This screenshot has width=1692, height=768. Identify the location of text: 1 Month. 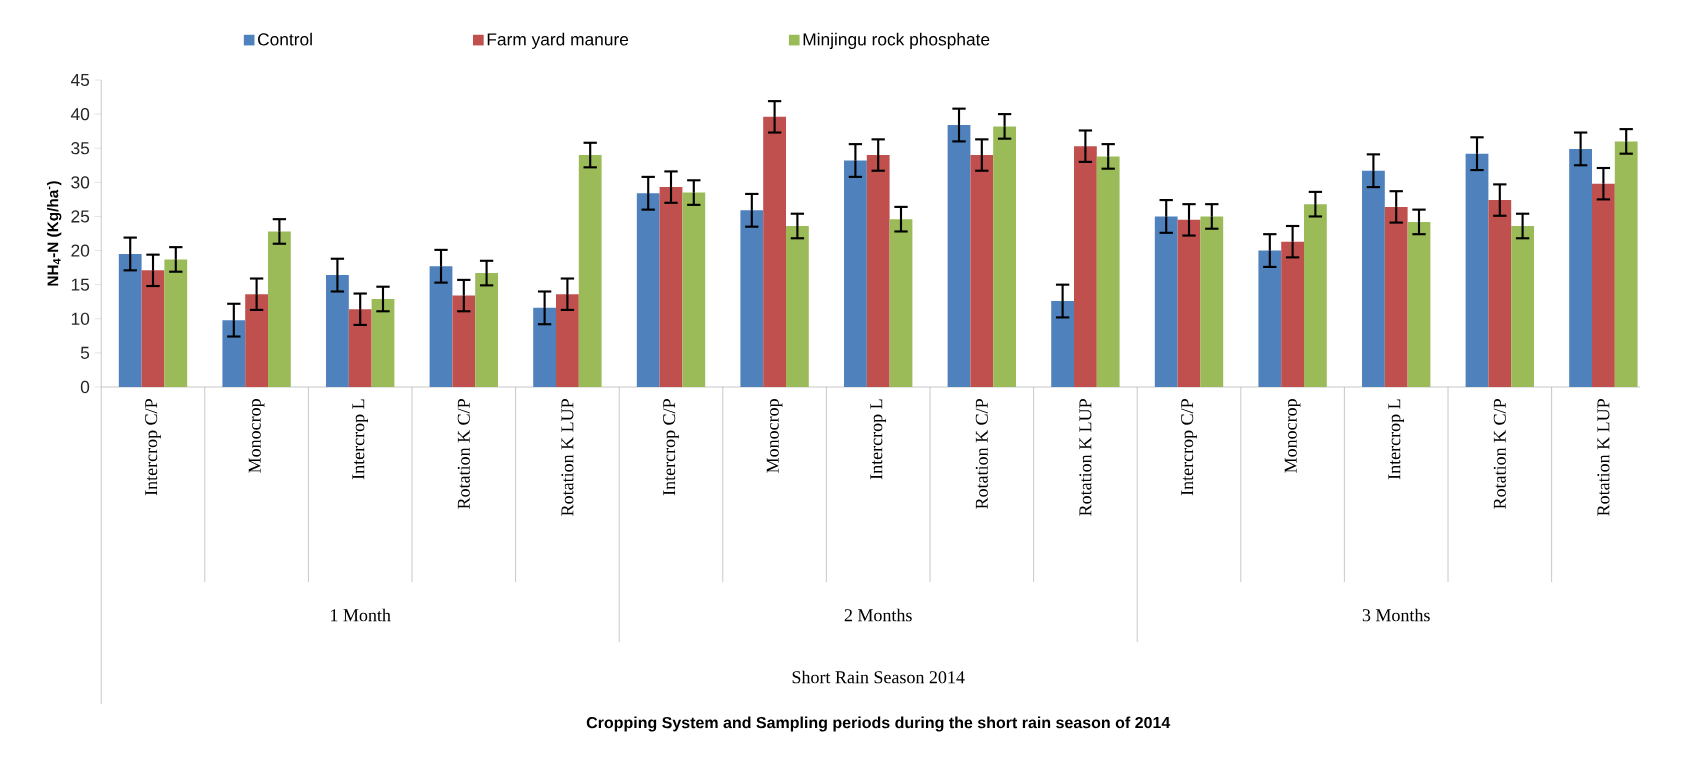
(361, 615).